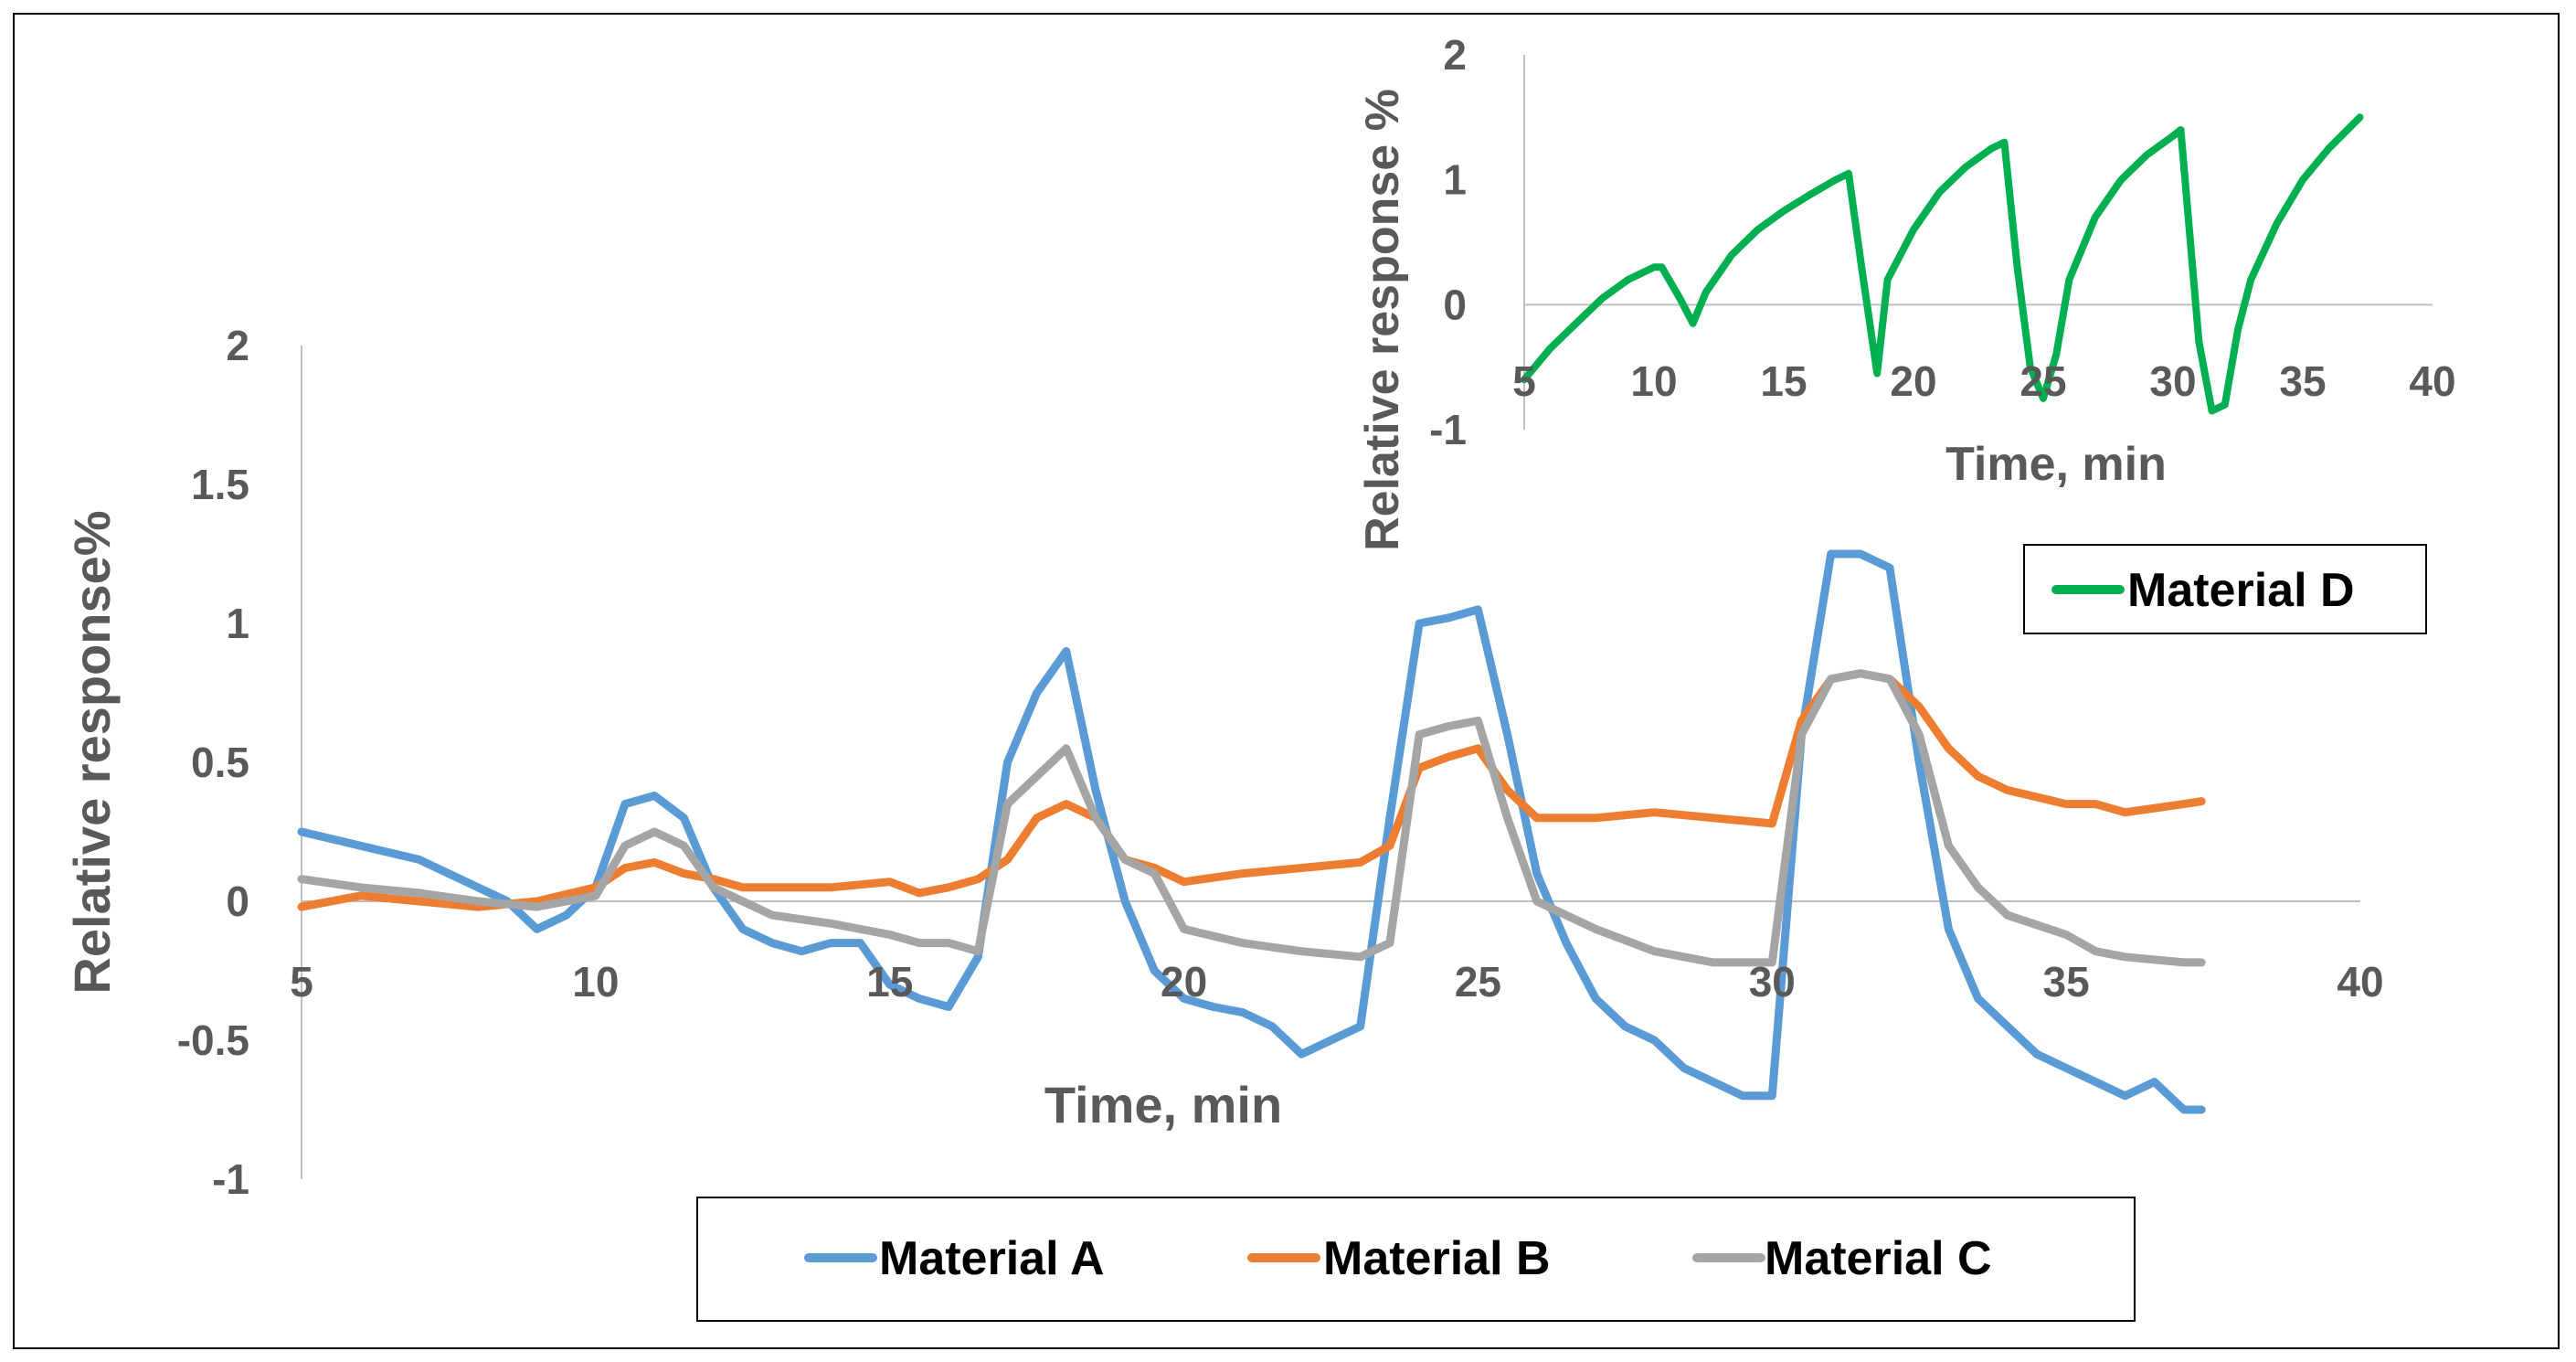 This screenshot has height=1362, width=2576. Describe the element at coordinates (92, 752) in the screenshot. I see `main-y-axis-title: Relative response%` at that location.